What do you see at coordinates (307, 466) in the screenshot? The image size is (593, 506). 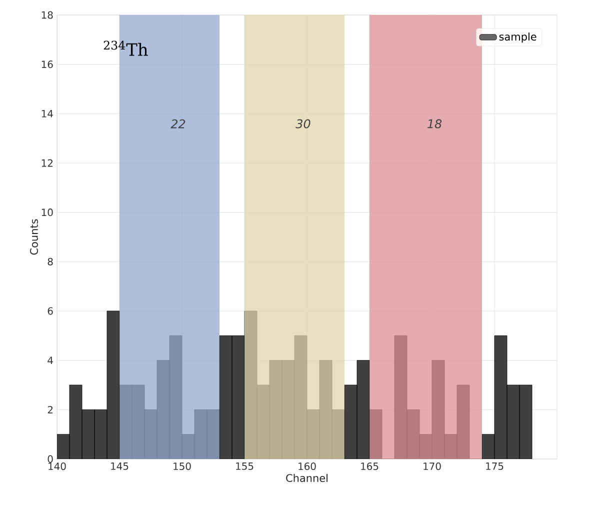 I see `x-tick-label: 160` at bounding box center [307, 466].